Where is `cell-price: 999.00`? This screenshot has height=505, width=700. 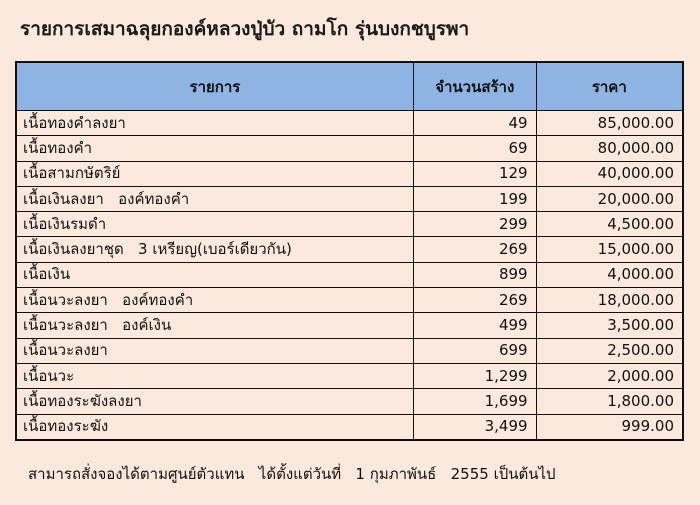 cell-price: 999.00 is located at coordinates (609, 427).